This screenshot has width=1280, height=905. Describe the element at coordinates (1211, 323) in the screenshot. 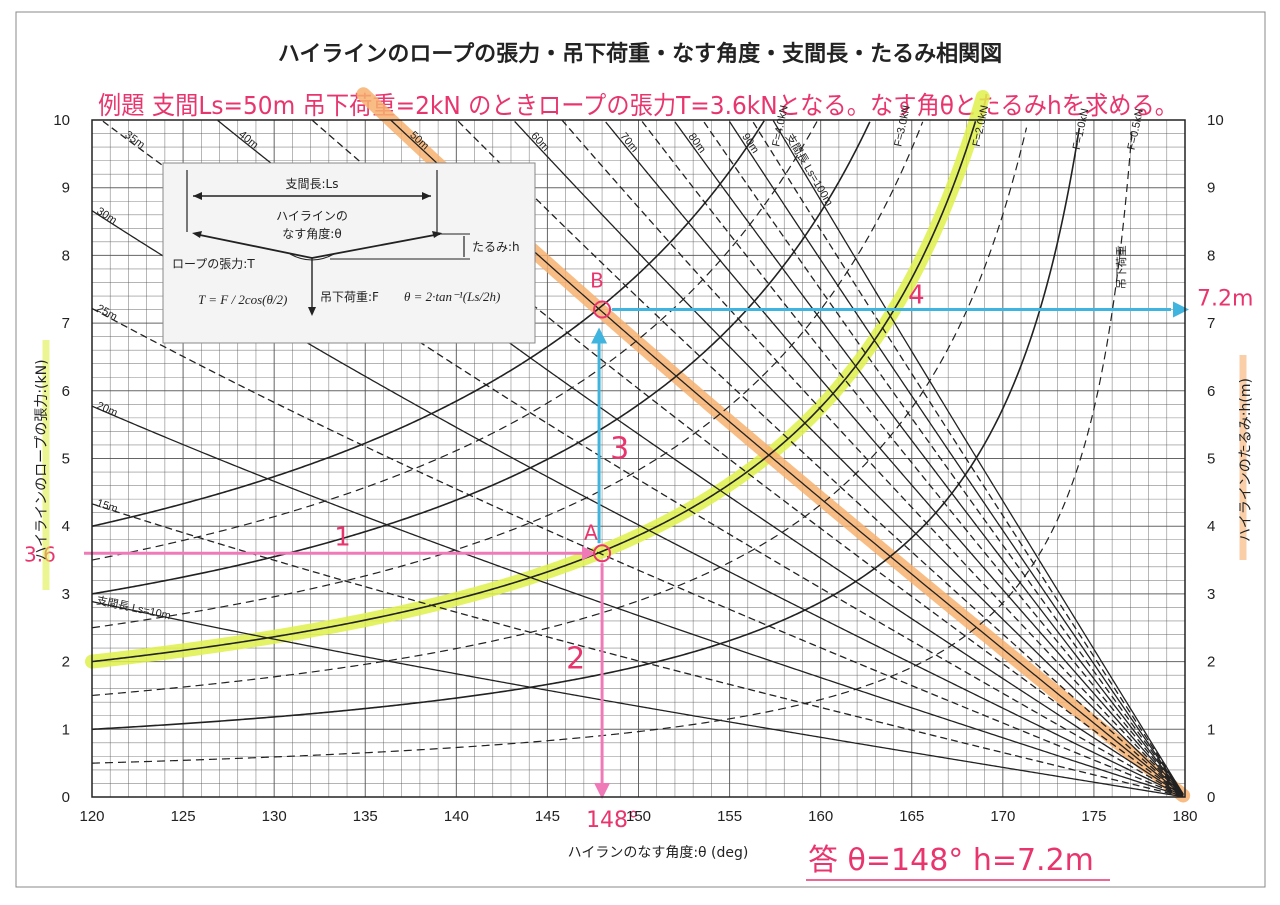

I see `y-tick-label-right: 7` at that location.